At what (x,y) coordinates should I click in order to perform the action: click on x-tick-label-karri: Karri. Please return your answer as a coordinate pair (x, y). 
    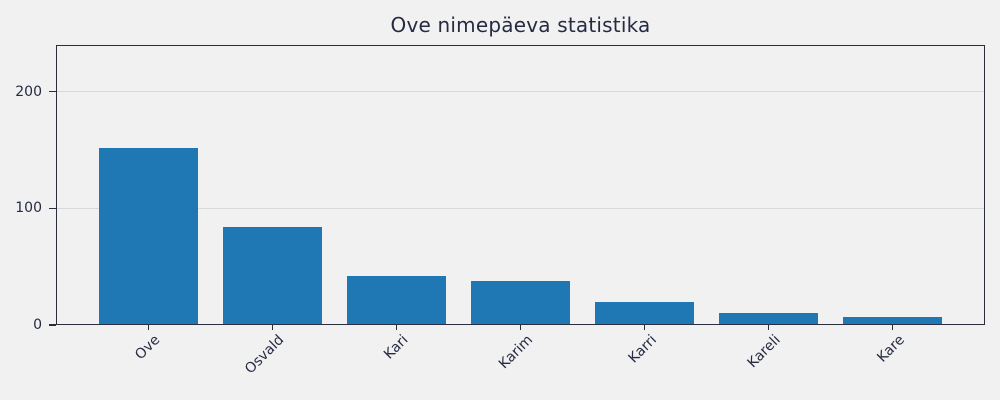
    Looking at the image, I should click on (642, 349).